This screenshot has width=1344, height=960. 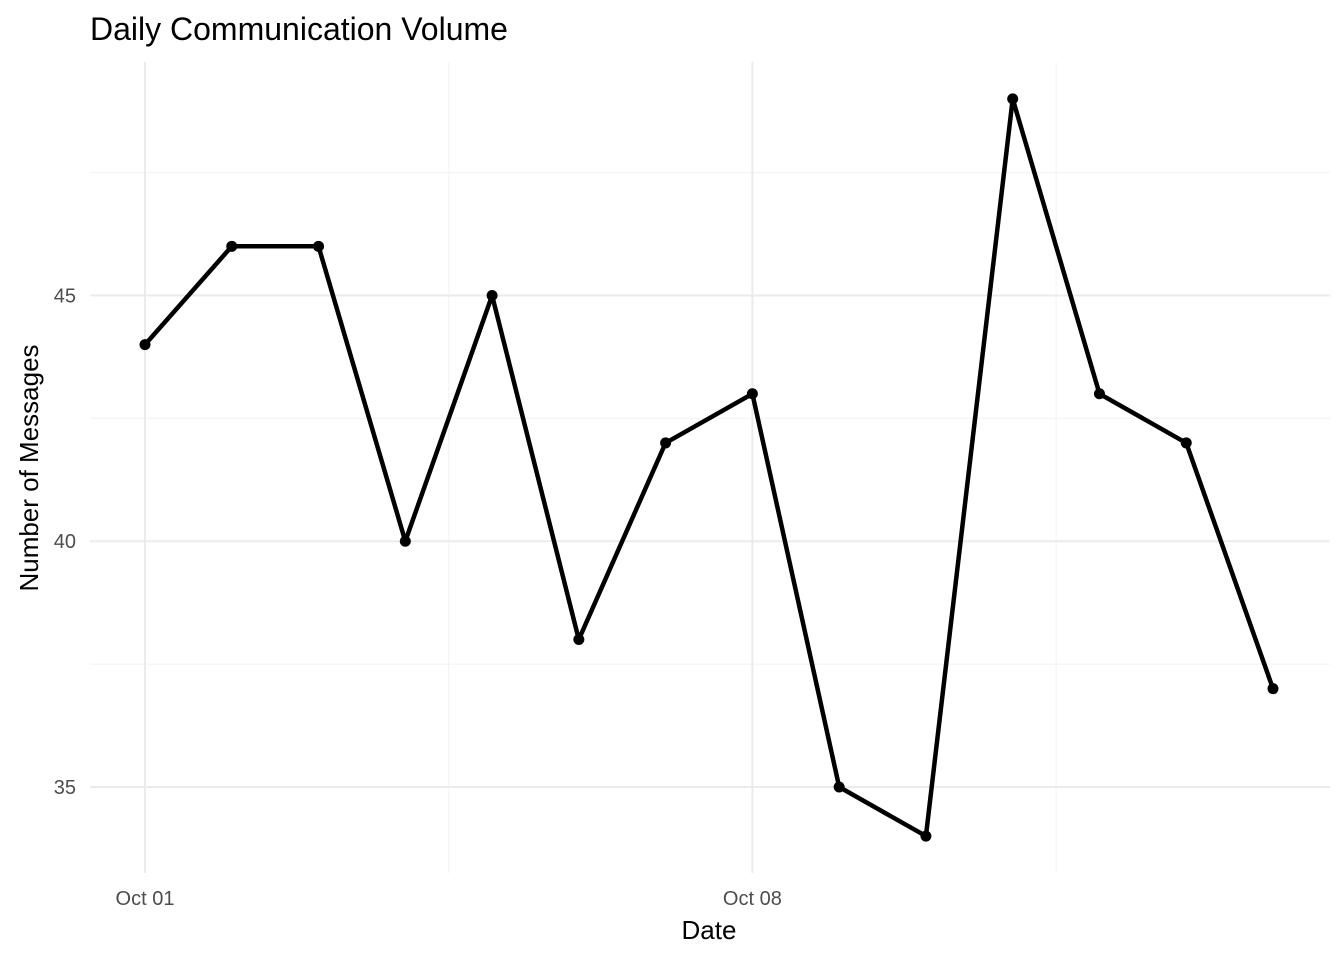 I want to click on x-tick-label: Oct 01, so click(x=145, y=899).